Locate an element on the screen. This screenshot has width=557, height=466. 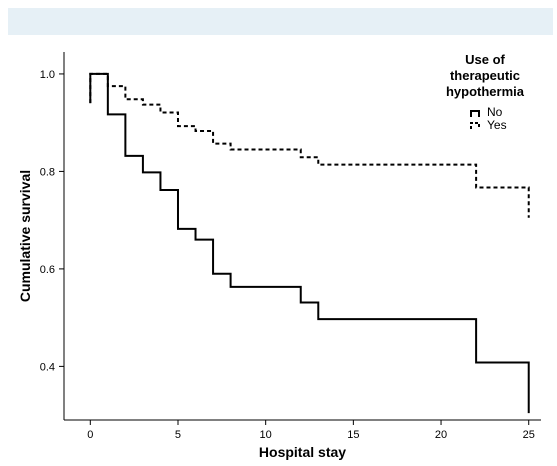
x-tick-label: 15 is located at coordinates (353, 435).